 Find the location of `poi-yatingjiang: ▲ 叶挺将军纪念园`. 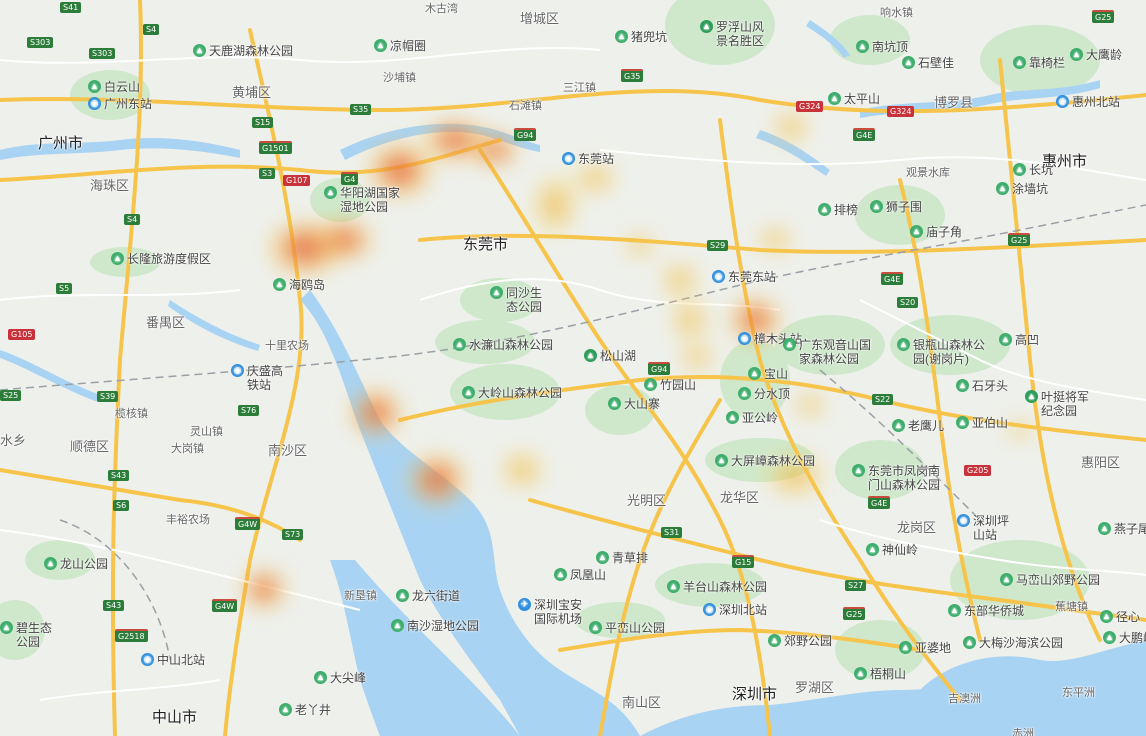

poi-yatingjiang: ▲ 叶挺将军纪念园 is located at coordinates (1058, 404).